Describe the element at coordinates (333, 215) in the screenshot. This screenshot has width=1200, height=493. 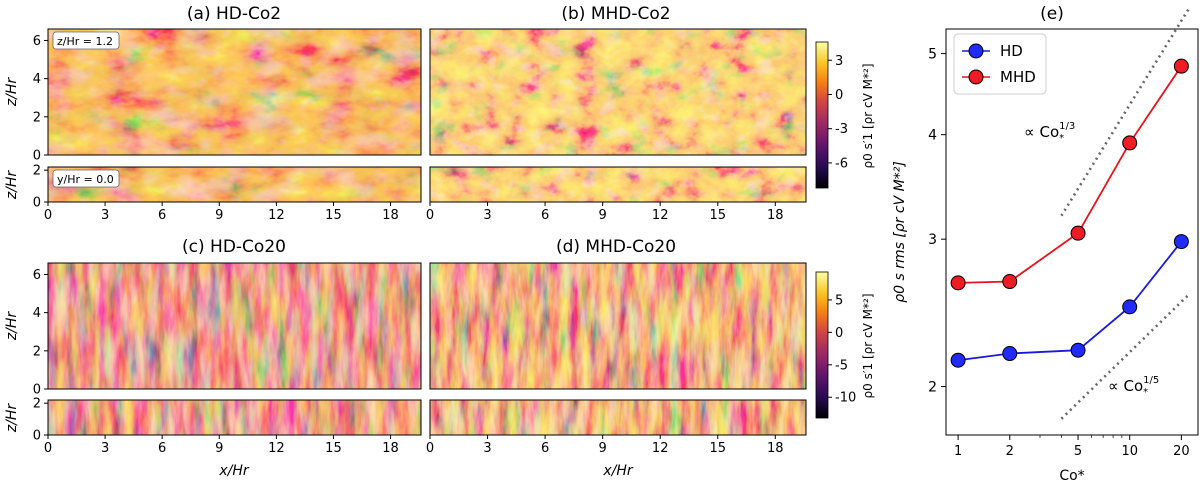
I see `x-a-tick-label: 15` at that location.